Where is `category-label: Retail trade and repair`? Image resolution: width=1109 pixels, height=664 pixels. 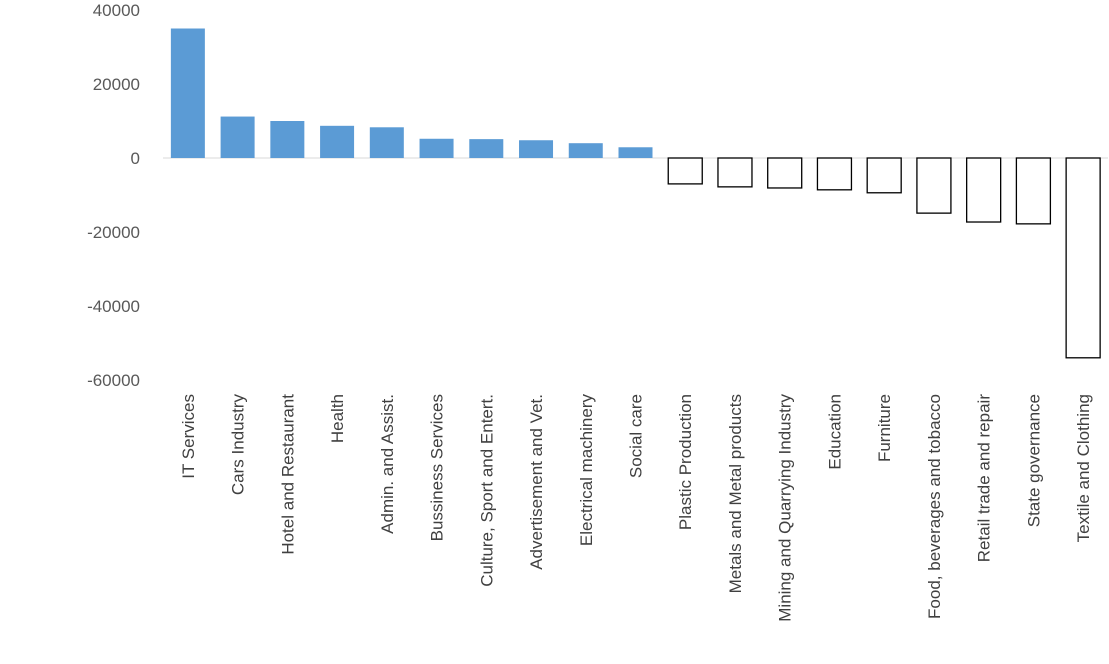
category-label: Retail trade and repair is located at coordinates (984, 478).